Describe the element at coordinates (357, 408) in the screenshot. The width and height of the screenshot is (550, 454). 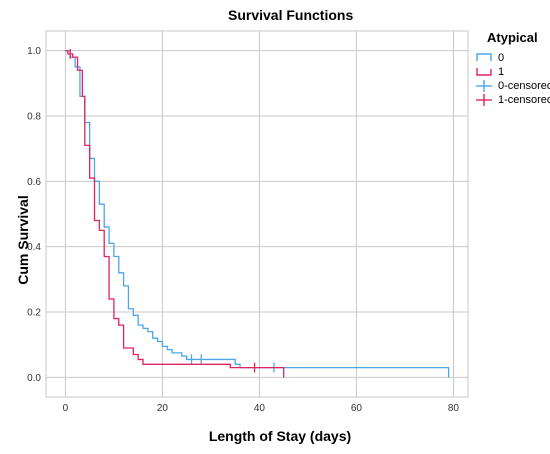
I see `x-tick-label: 60` at that location.